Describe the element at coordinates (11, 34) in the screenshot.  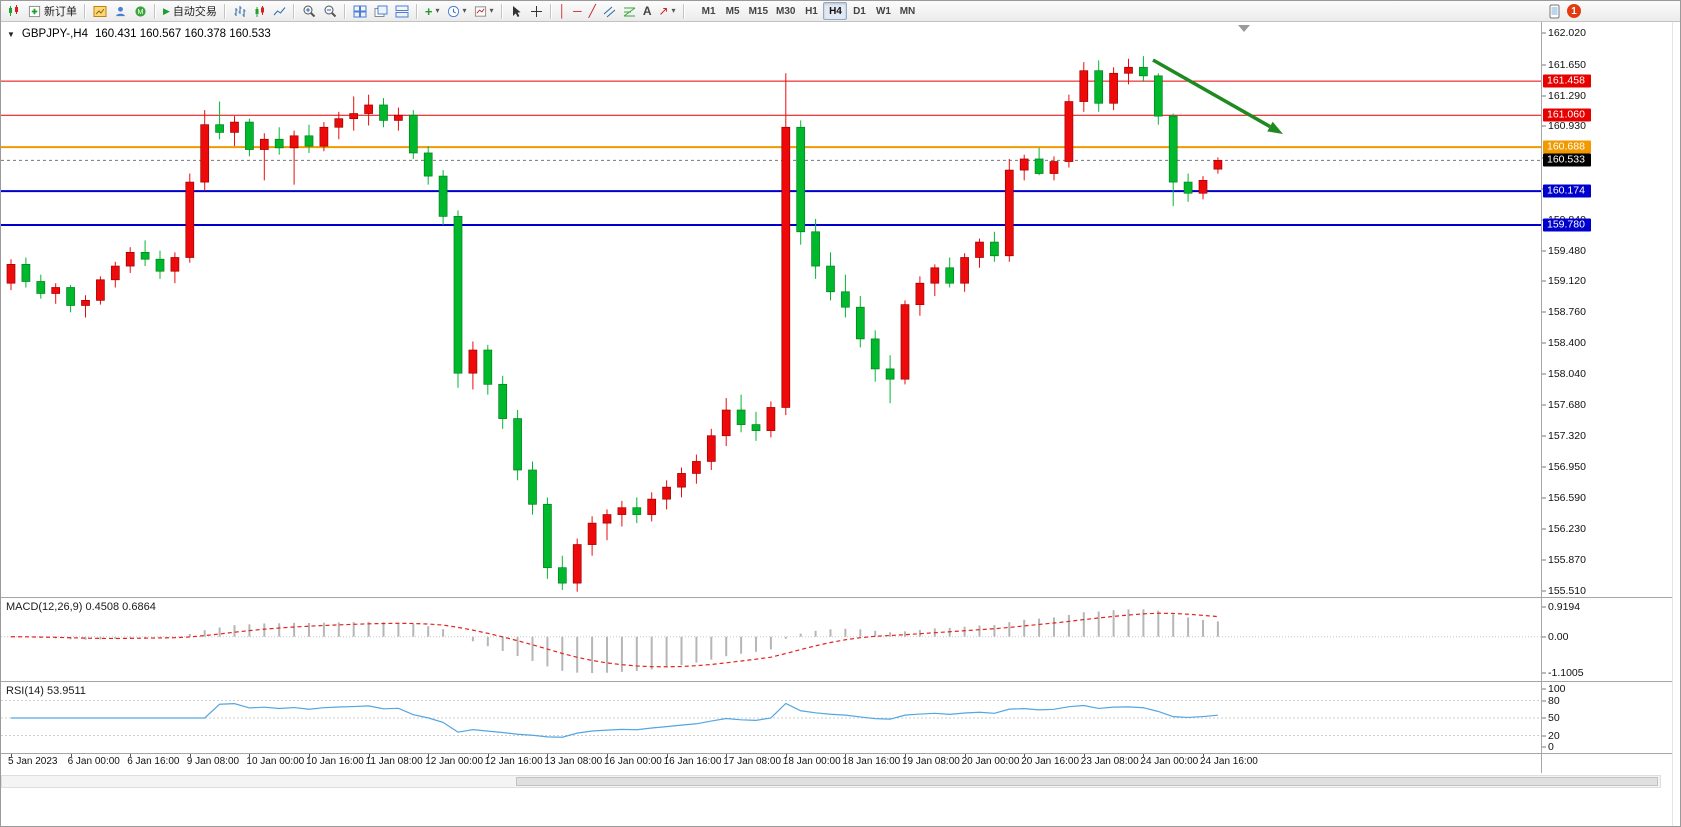
I see `chart-menu-arrow: ▼` at that location.